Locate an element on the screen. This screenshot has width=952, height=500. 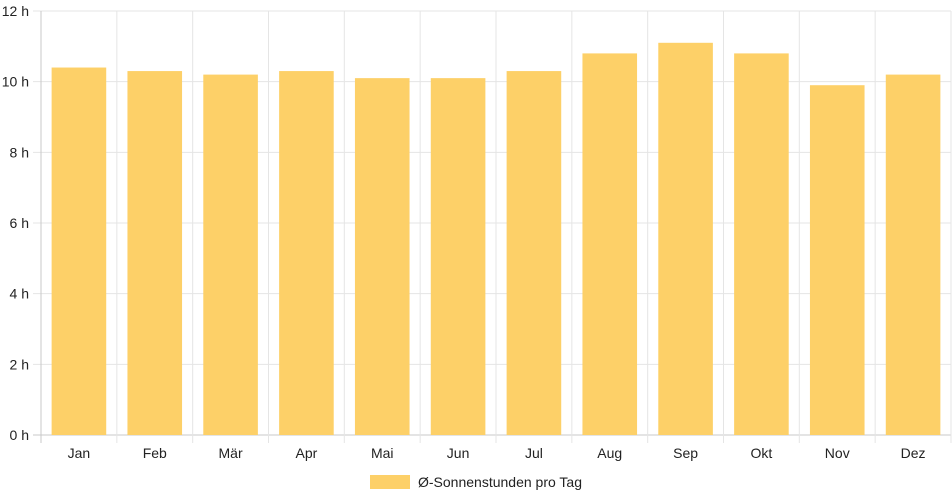
y-tick-label: 4 h is located at coordinates (19, 294).